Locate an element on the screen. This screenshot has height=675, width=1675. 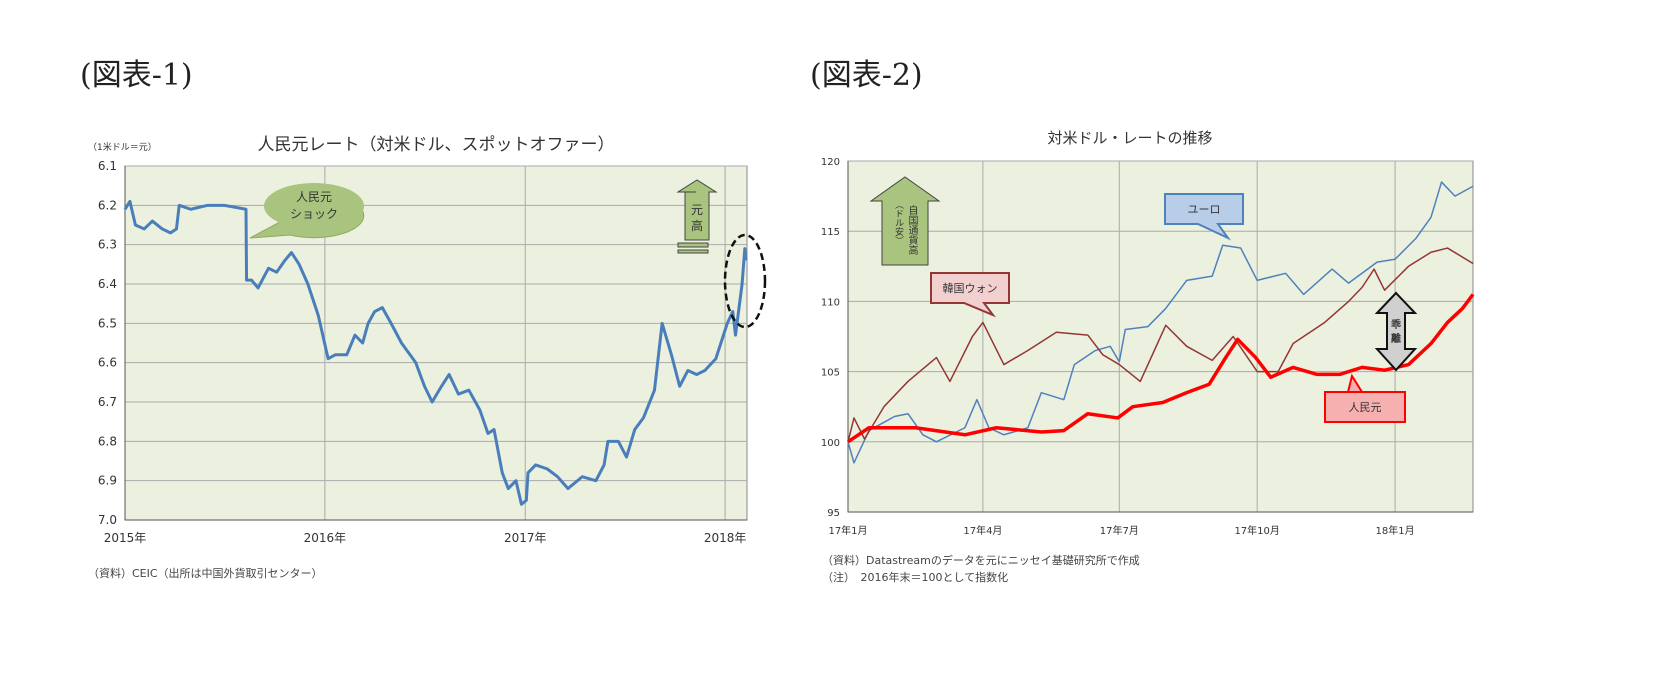
gap-label-1: 乖 is located at coordinates (1396, 324).